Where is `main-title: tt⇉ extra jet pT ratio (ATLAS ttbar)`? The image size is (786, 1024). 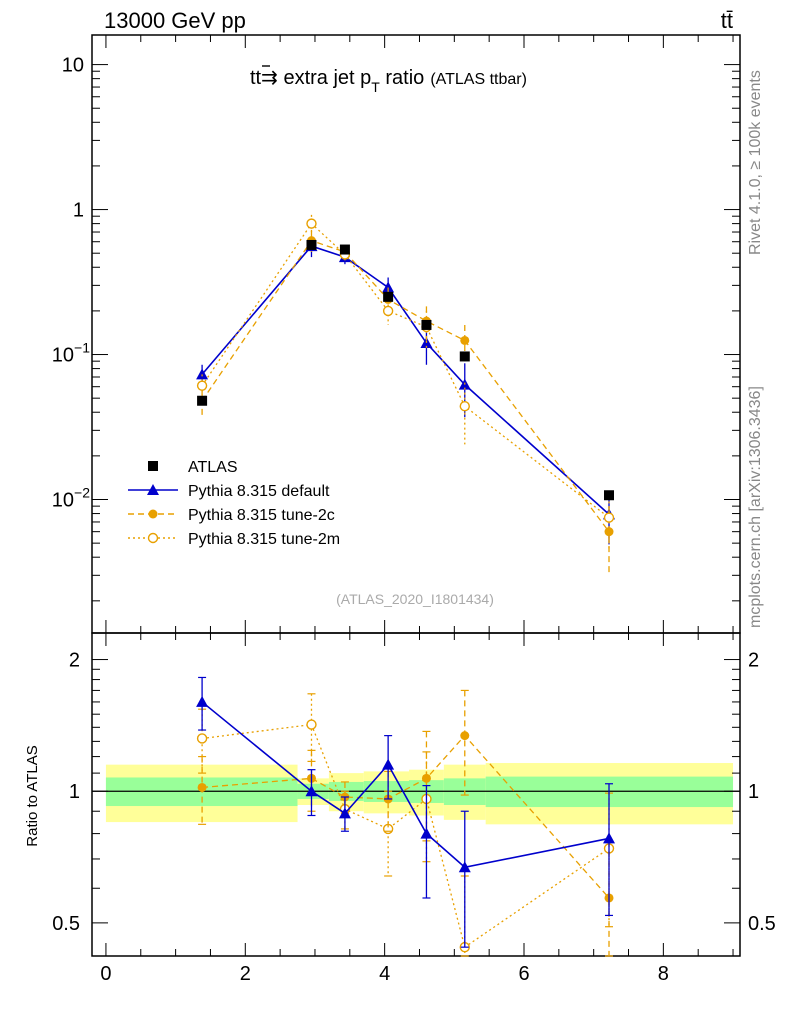 main-title: tt⇉ extra jet pT ratio (ATLAS ttbar) is located at coordinates (388, 81).